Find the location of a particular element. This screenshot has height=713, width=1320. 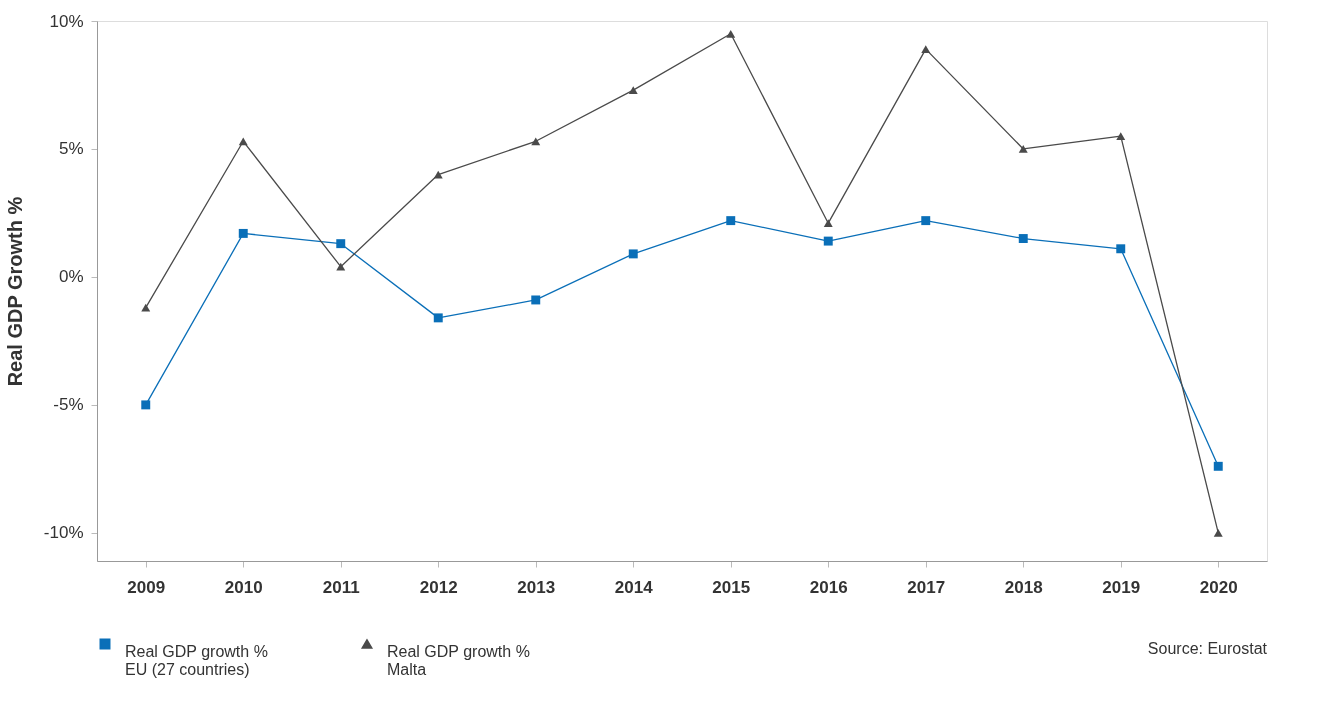

x-tick-label: 2020 is located at coordinates (1218, 587).